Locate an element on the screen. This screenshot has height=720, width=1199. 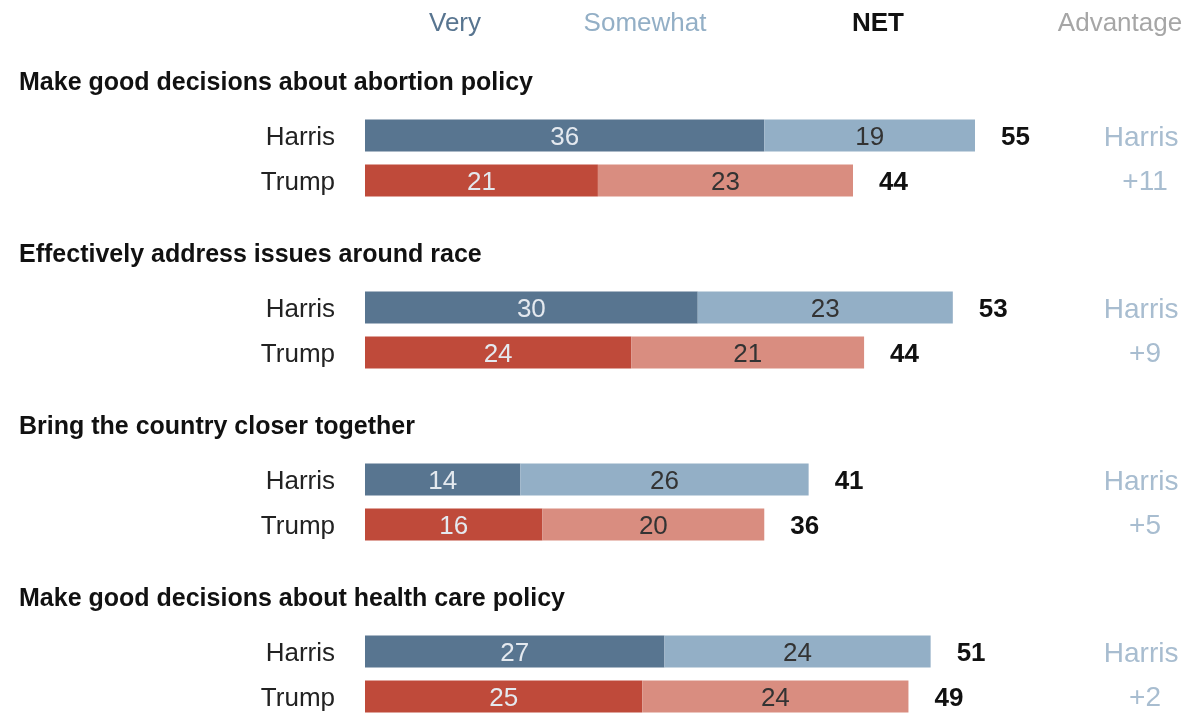
data-label: 25 is located at coordinates (504, 696).